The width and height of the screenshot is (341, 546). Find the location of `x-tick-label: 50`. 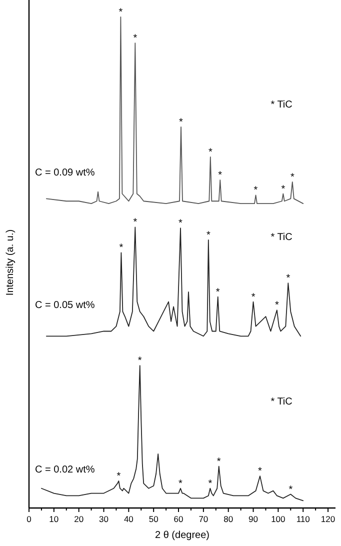

x-tick-label: 50 is located at coordinates (153, 519).